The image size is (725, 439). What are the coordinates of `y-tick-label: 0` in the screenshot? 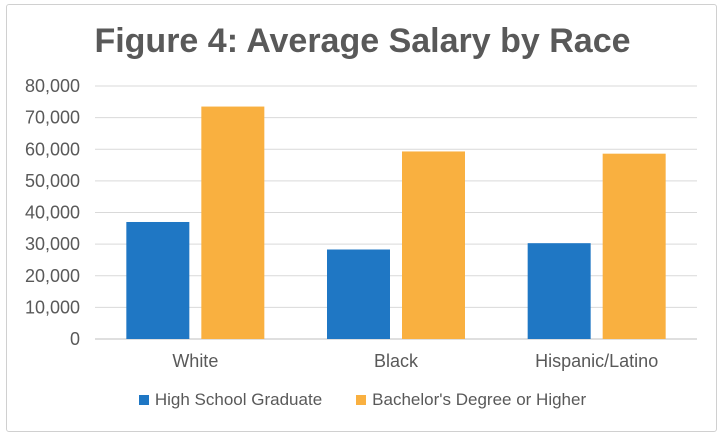 It's located at (75, 339).